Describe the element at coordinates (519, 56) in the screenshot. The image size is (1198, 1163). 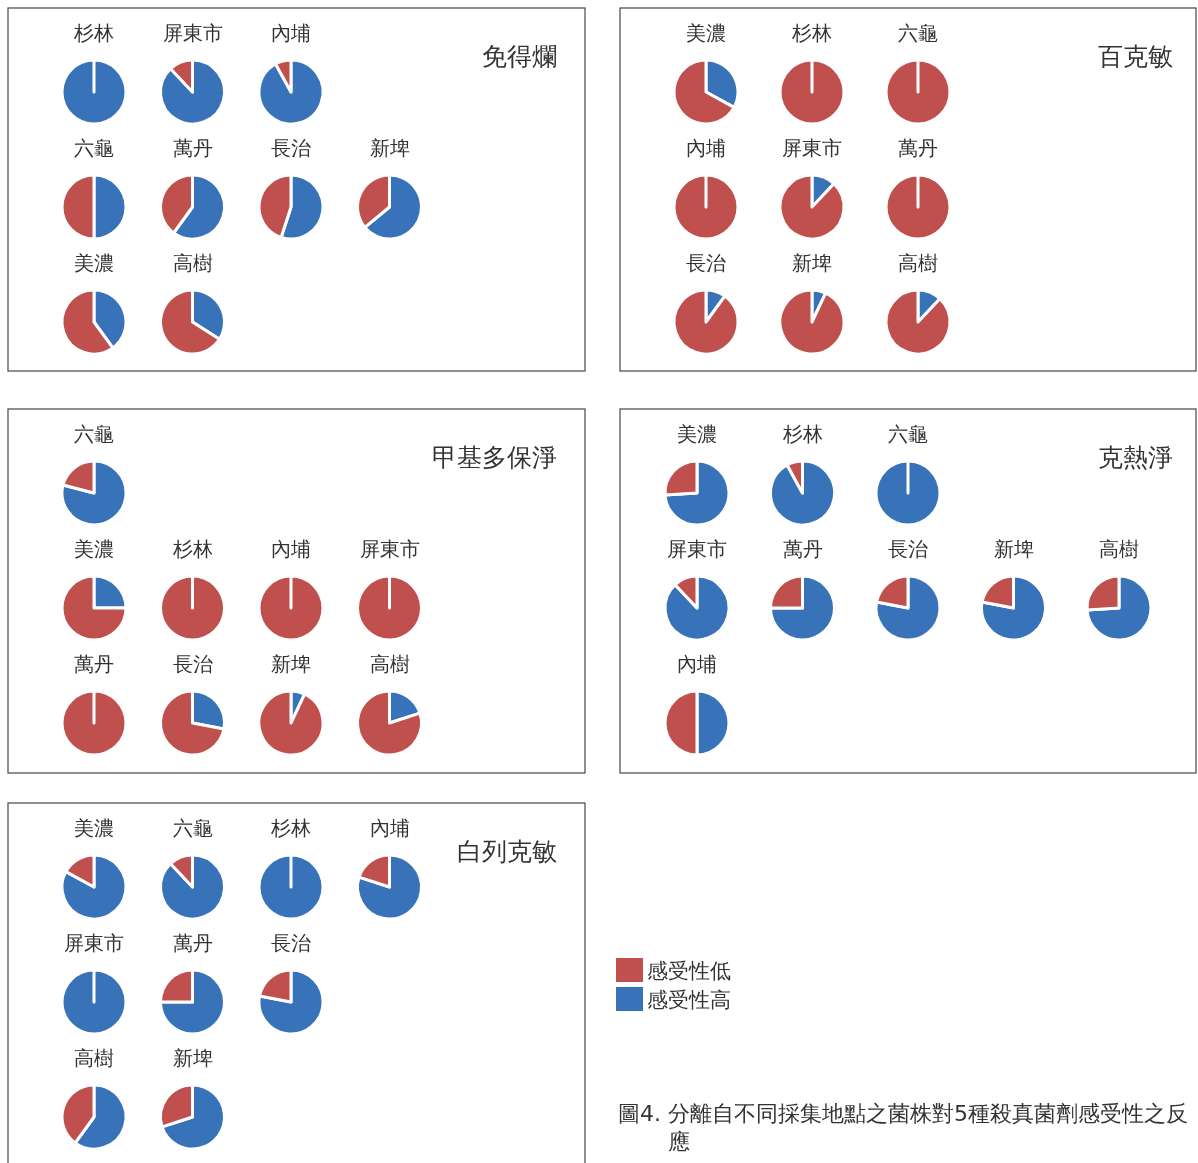
I see `text: 免得爛` at that location.